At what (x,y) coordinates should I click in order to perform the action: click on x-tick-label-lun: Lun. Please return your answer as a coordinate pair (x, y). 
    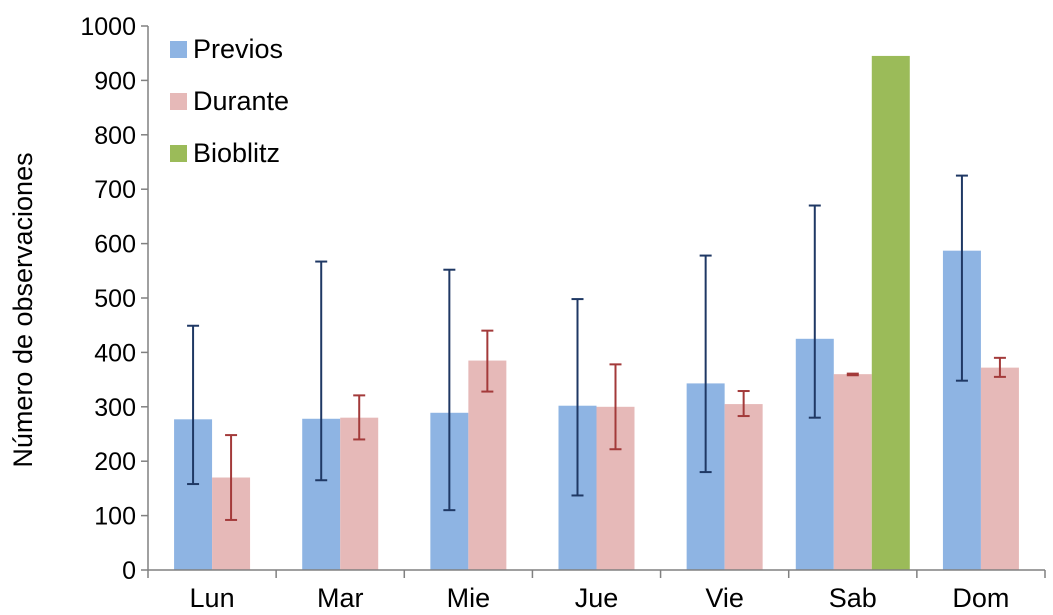
    Looking at the image, I should click on (212, 598).